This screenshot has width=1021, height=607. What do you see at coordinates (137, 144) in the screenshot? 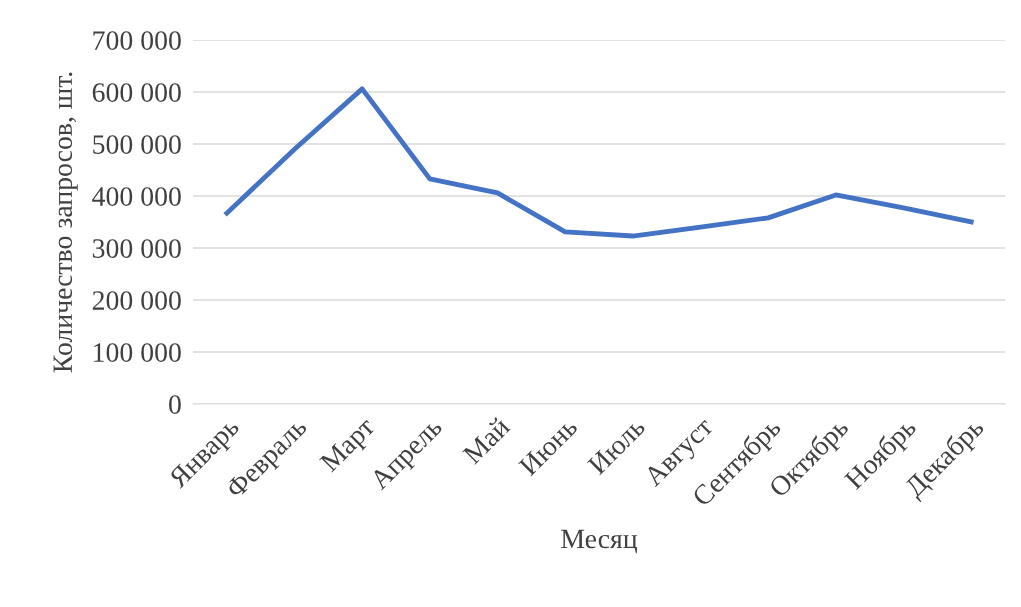
I see `y-tick-label: 500 000` at bounding box center [137, 144].